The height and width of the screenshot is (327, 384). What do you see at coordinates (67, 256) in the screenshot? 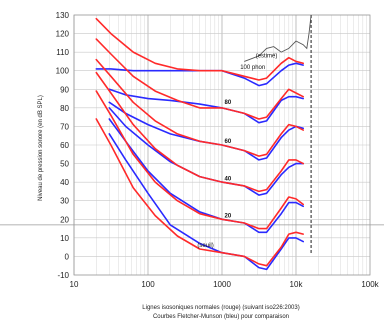
I see `y-tick-label: 0` at bounding box center [67, 256].